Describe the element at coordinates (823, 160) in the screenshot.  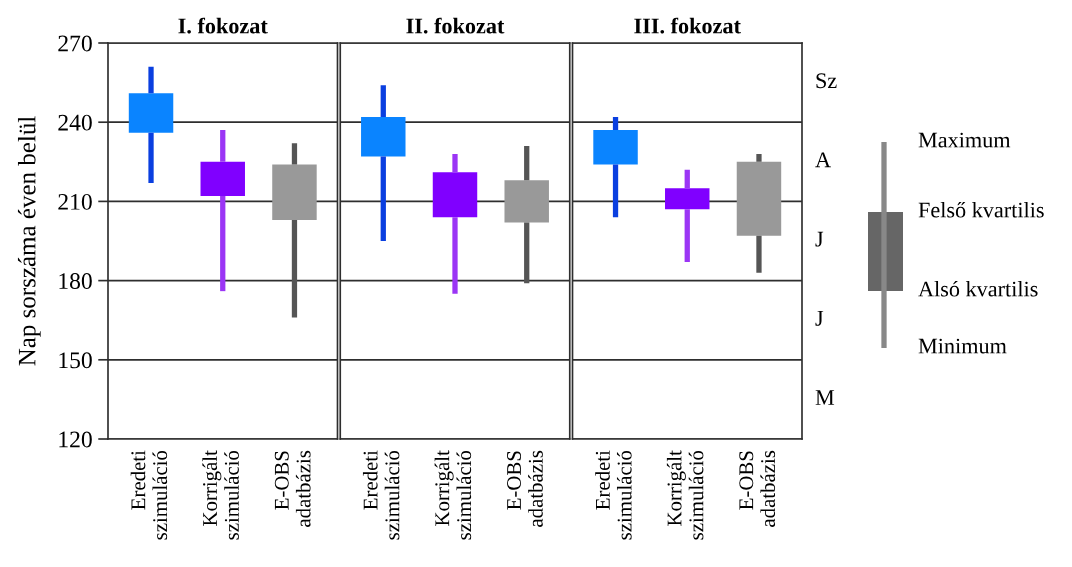
I see `text: A` at that location.